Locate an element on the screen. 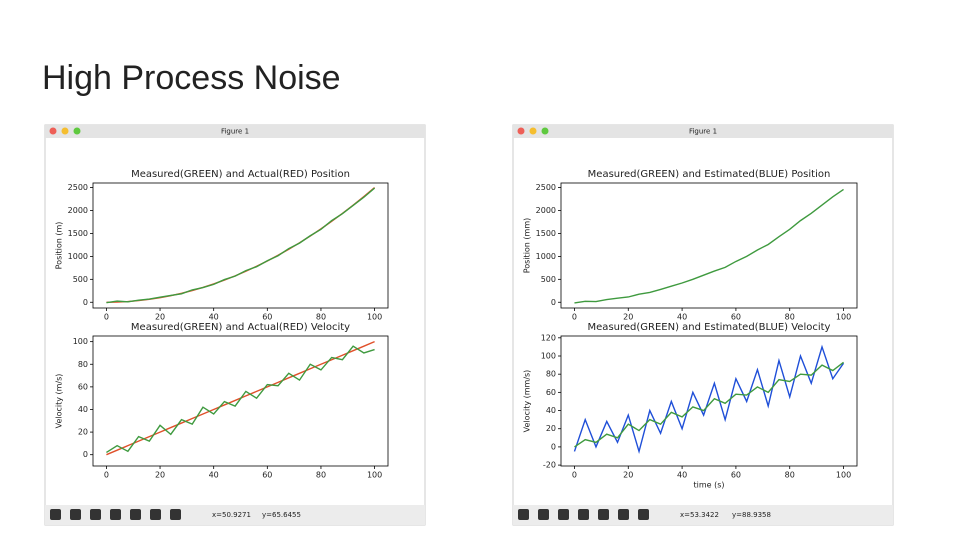 This screenshot has width=960, height=544. y-tick-label: 80 is located at coordinates (551, 374).